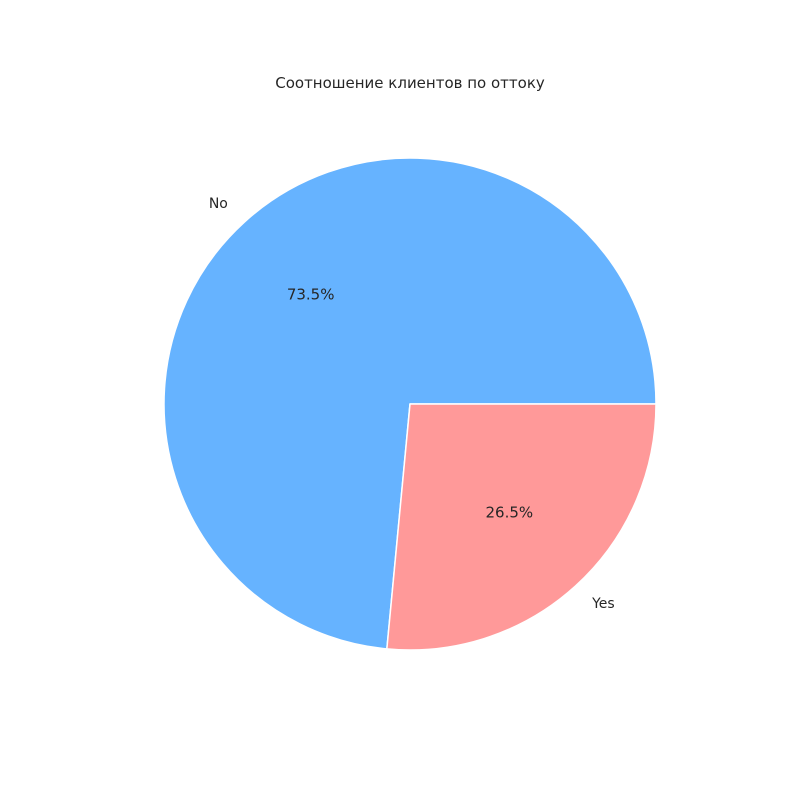 The height and width of the screenshot is (800, 800). I want to click on slice-percent-no: 73.5%, so click(311, 294).